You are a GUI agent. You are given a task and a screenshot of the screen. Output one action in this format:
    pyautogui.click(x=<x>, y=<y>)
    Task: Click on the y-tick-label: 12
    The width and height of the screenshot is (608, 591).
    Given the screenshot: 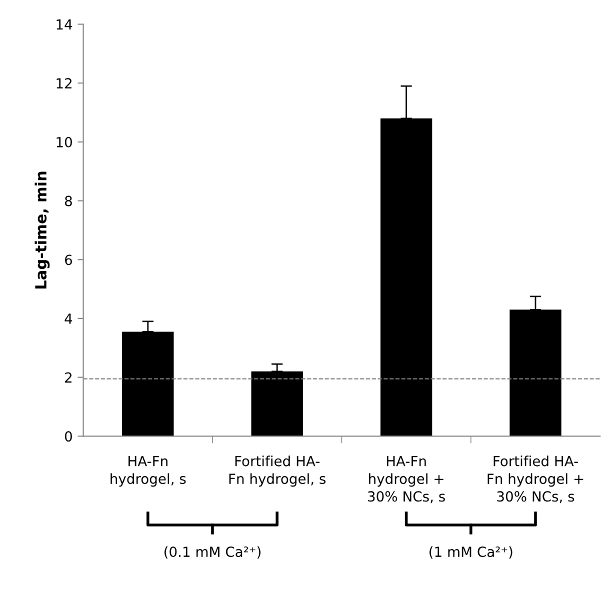 What is the action you would take?
    pyautogui.click(x=64, y=83)
    